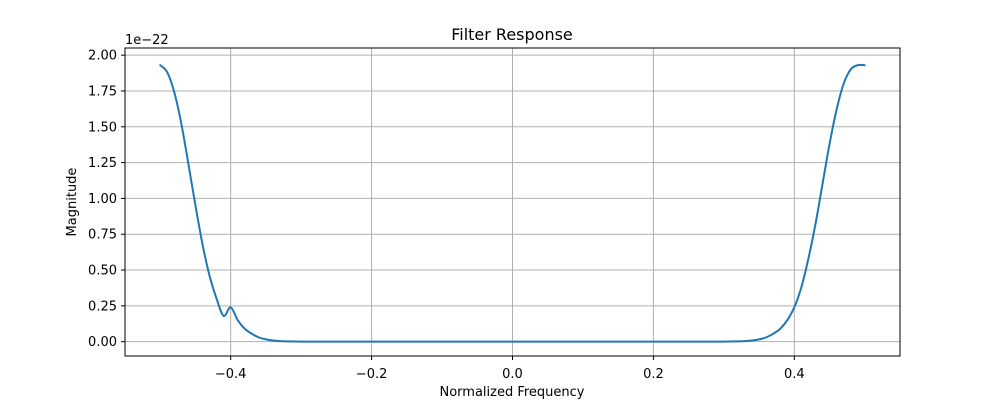 Image resolution: width=1000 pixels, height=400 pixels. Describe the element at coordinates (102, 235) in the screenshot. I see `y-tick-label: 0.75` at that location.